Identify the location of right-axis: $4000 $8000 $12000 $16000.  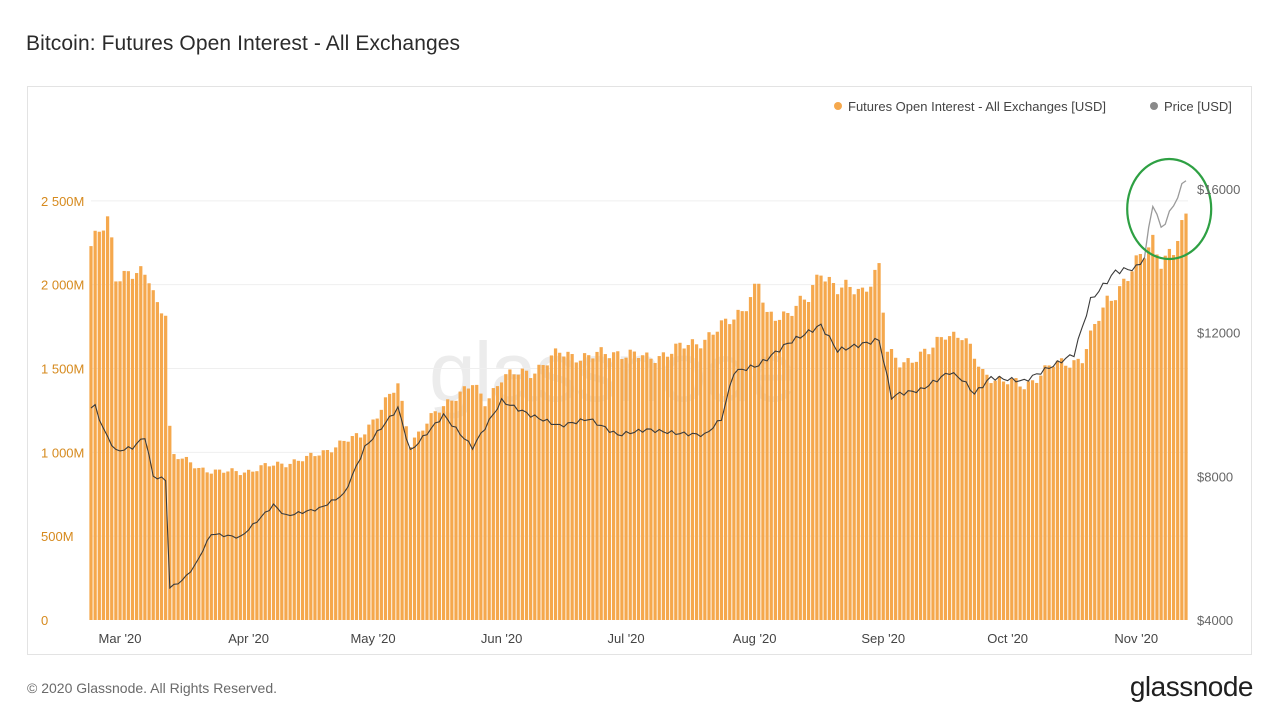
(1218, 405).